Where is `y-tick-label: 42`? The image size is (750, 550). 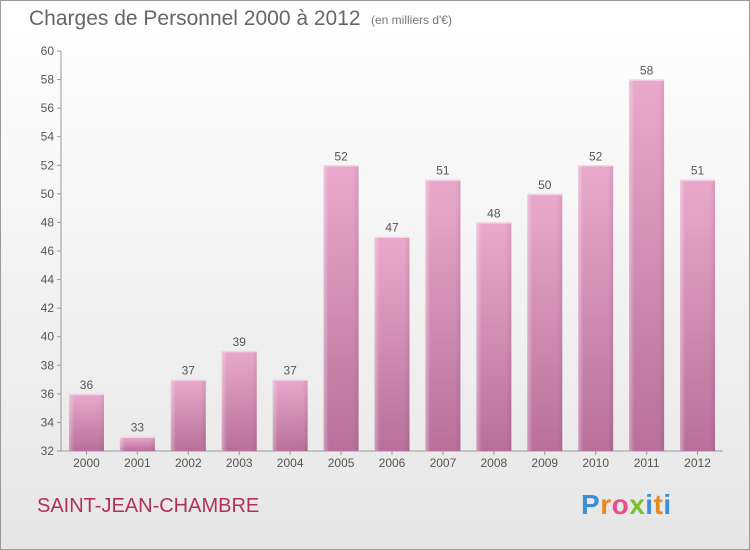 y-tick-label: 42 is located at coordinates (48, 308).